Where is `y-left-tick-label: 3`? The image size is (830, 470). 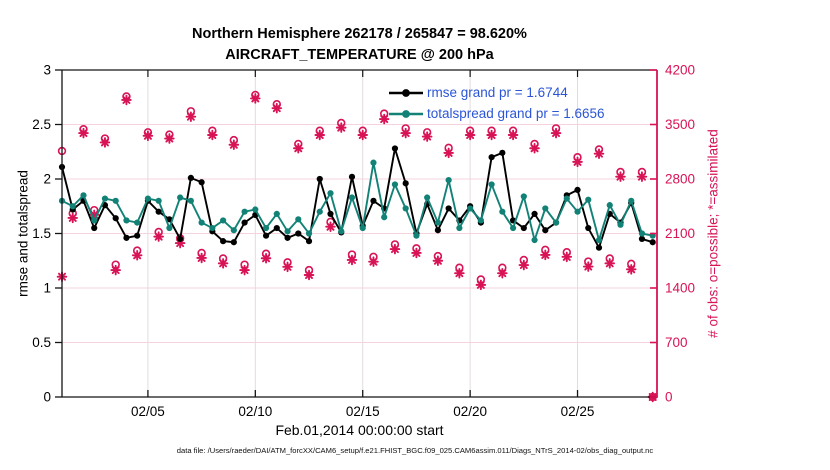 y-left-tick-label: 3 is located at coordinates (47, 70).